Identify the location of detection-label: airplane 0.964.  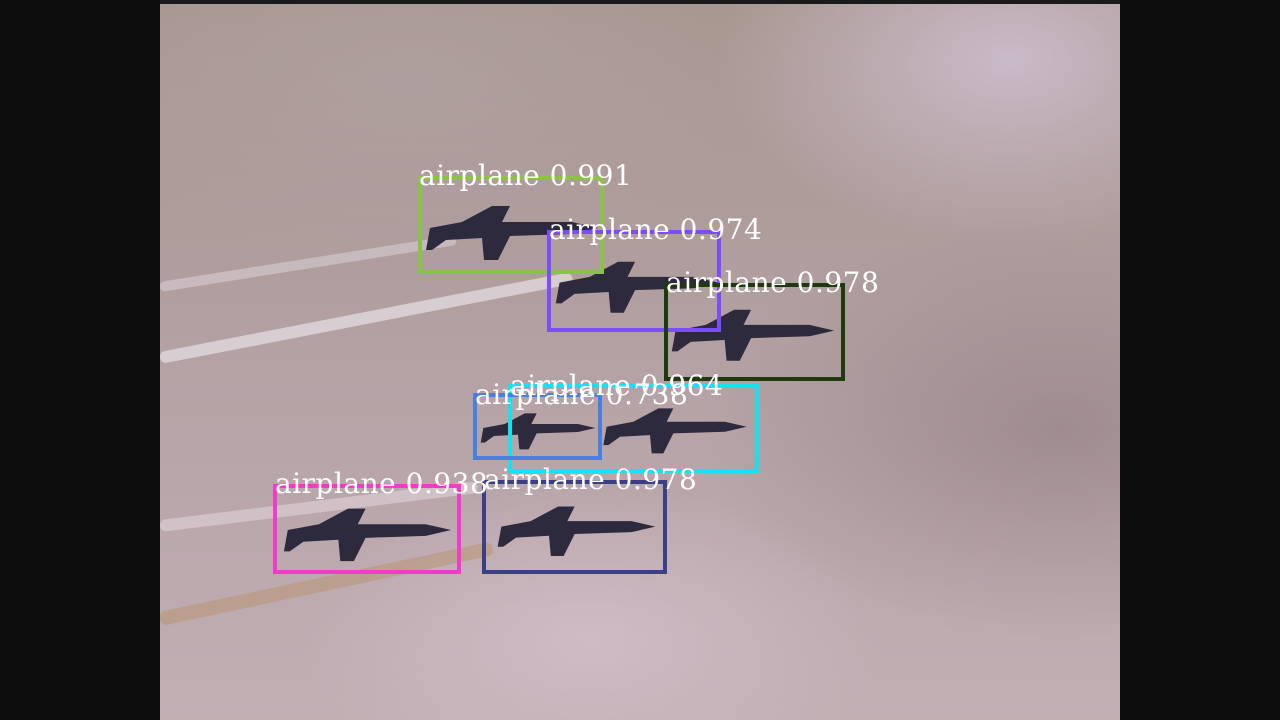
(616, 386).